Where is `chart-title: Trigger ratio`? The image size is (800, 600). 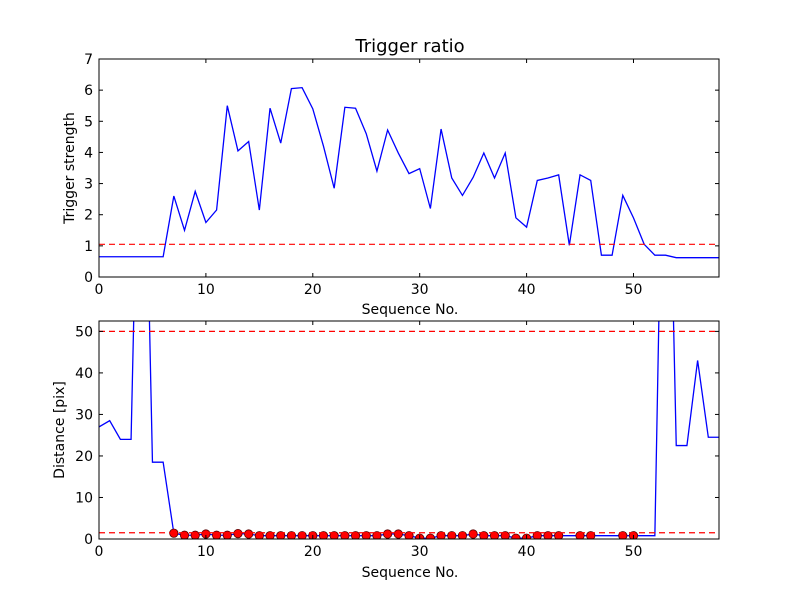 chart-title: Trigger ratio is located at coordinates (409, 46).